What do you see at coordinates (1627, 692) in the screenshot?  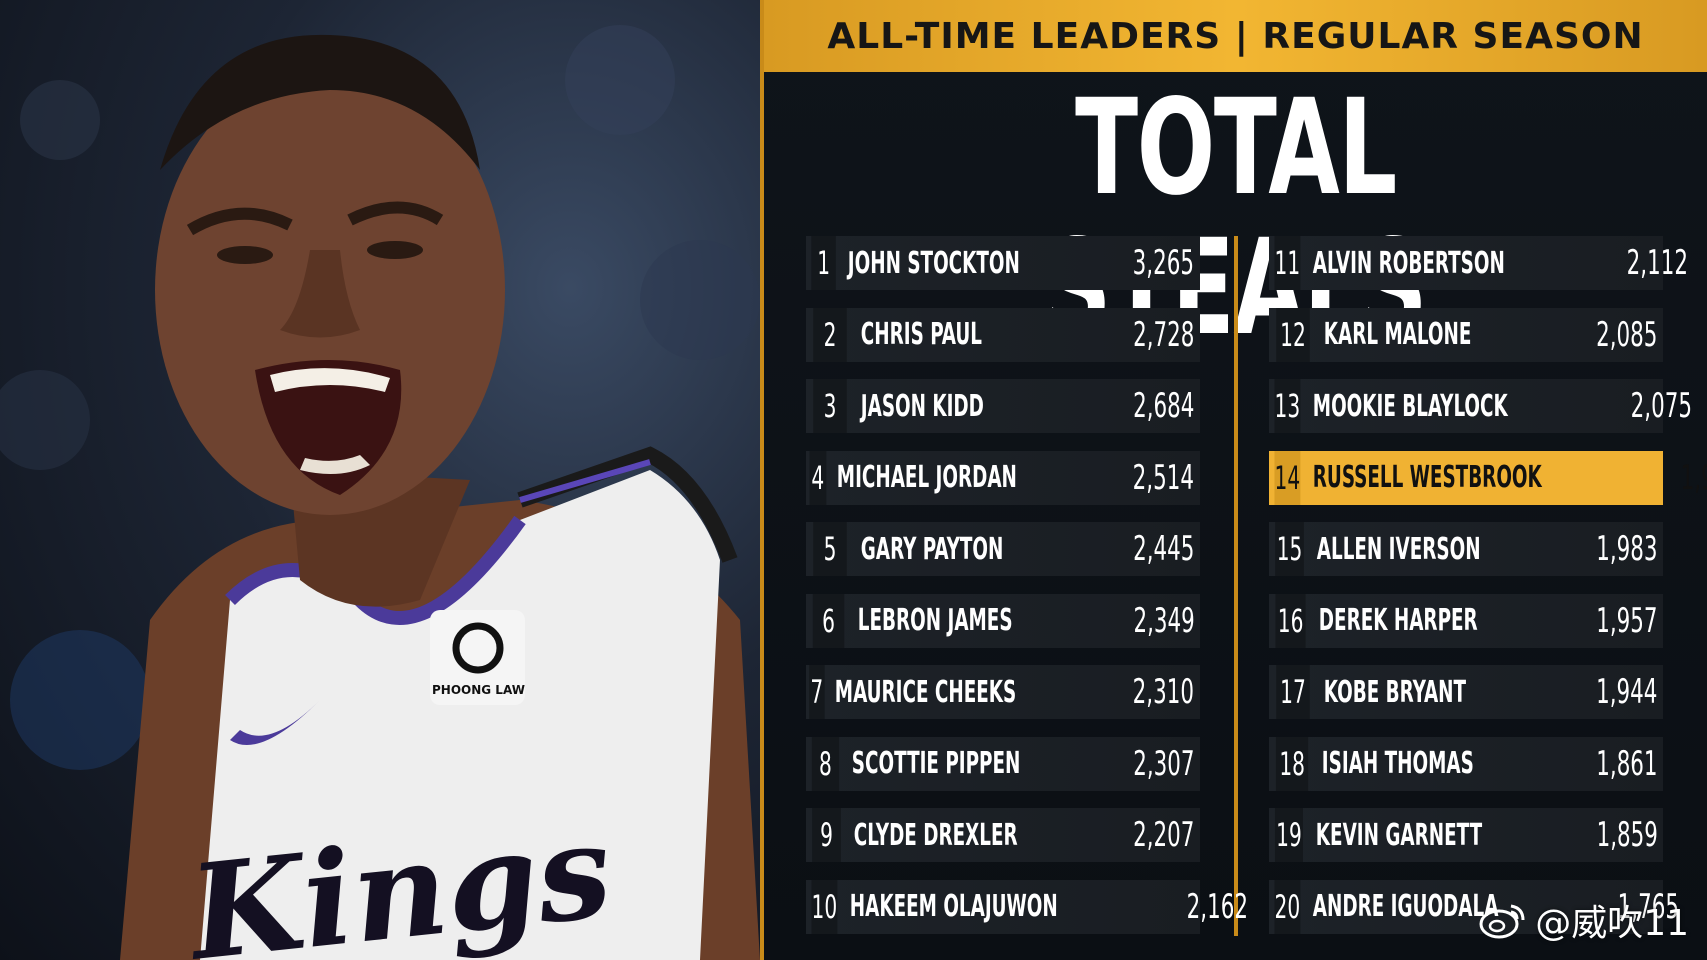 I see `leader-value: 1,944` at bounding box center [1627, 692].